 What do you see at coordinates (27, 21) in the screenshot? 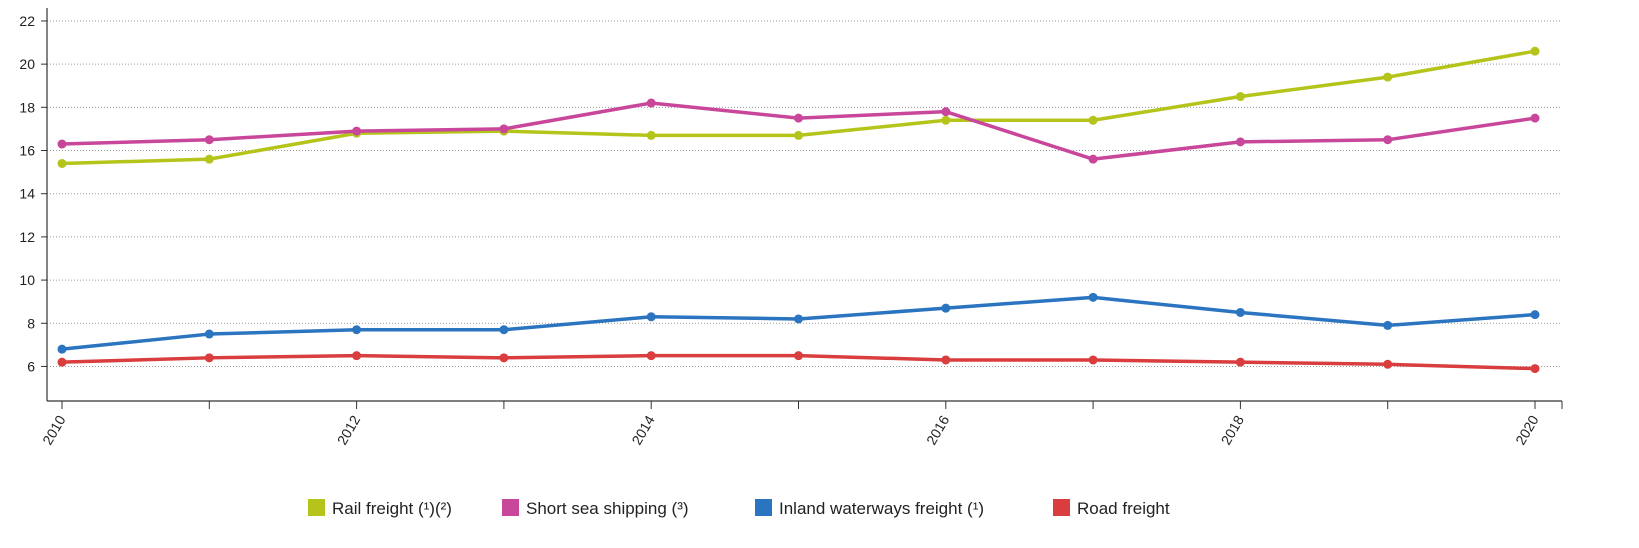
I see `y-tick-label: 22` at bounding box center [27, 21].